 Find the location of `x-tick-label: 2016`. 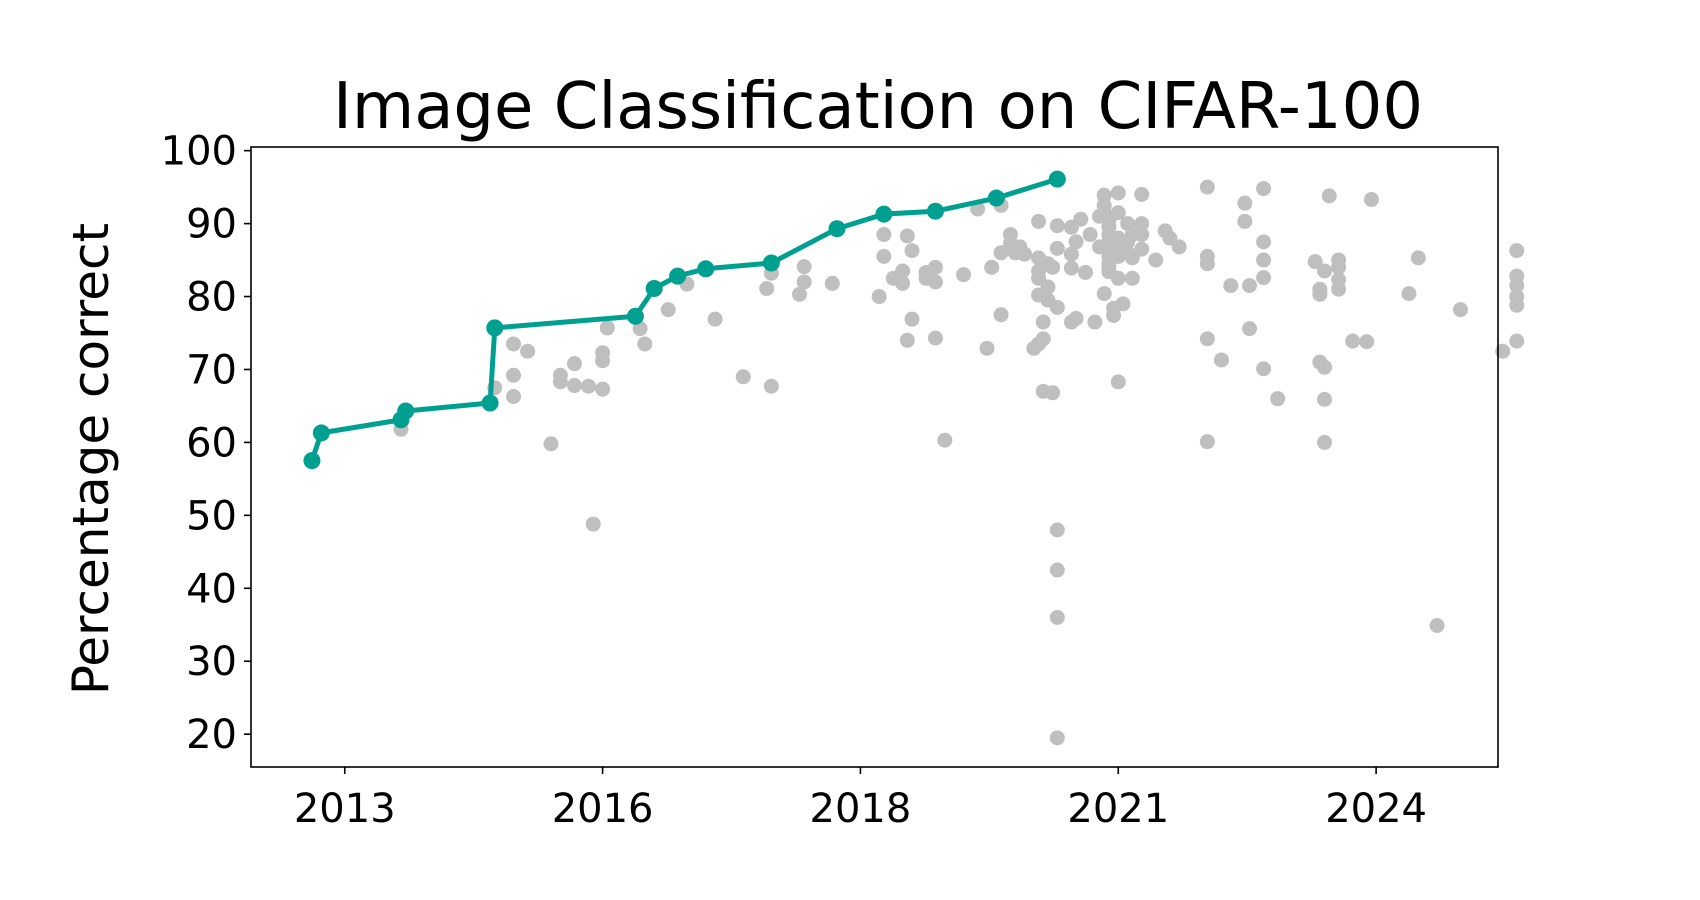

x-tick-label: 2016 is located at coordinates (603, 809).